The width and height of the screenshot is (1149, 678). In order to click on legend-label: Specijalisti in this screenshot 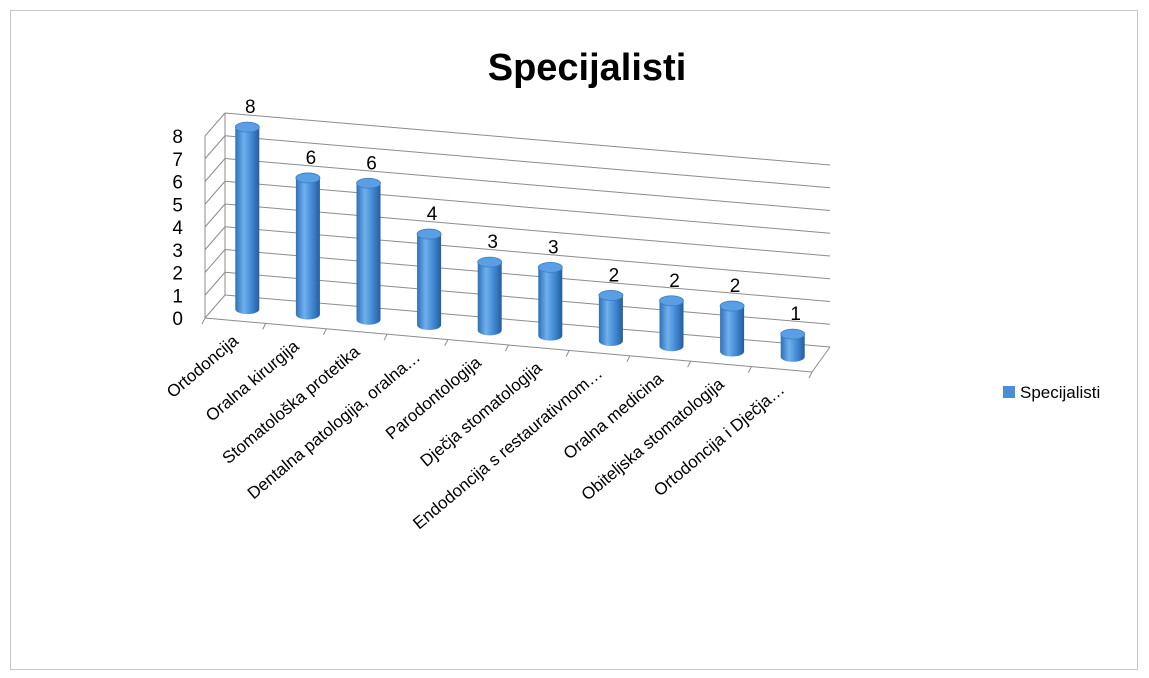, I will do `click(1060, 392)`.